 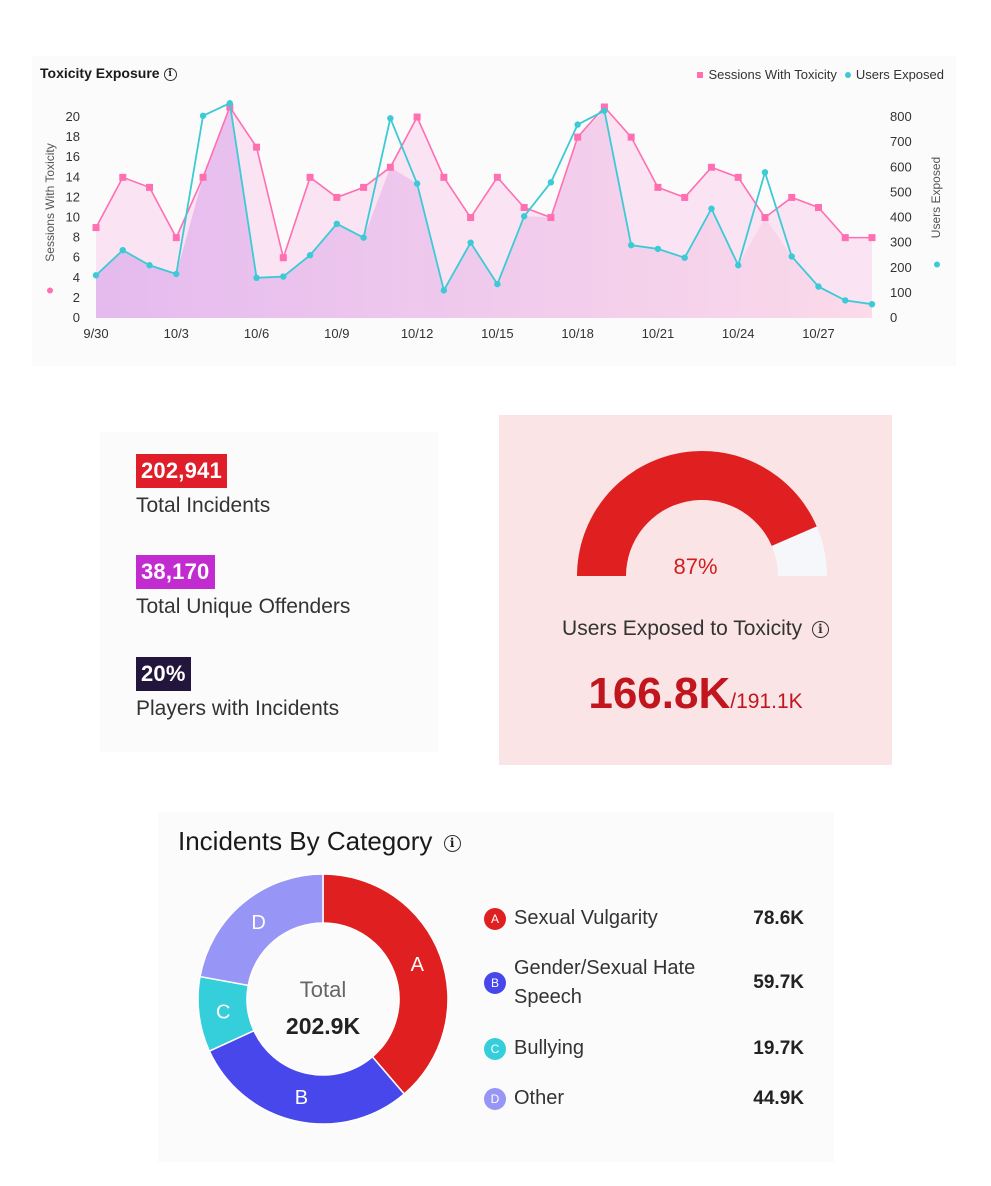 I want to click on stat-label: Total Incidents, so click(x=203, y=505).